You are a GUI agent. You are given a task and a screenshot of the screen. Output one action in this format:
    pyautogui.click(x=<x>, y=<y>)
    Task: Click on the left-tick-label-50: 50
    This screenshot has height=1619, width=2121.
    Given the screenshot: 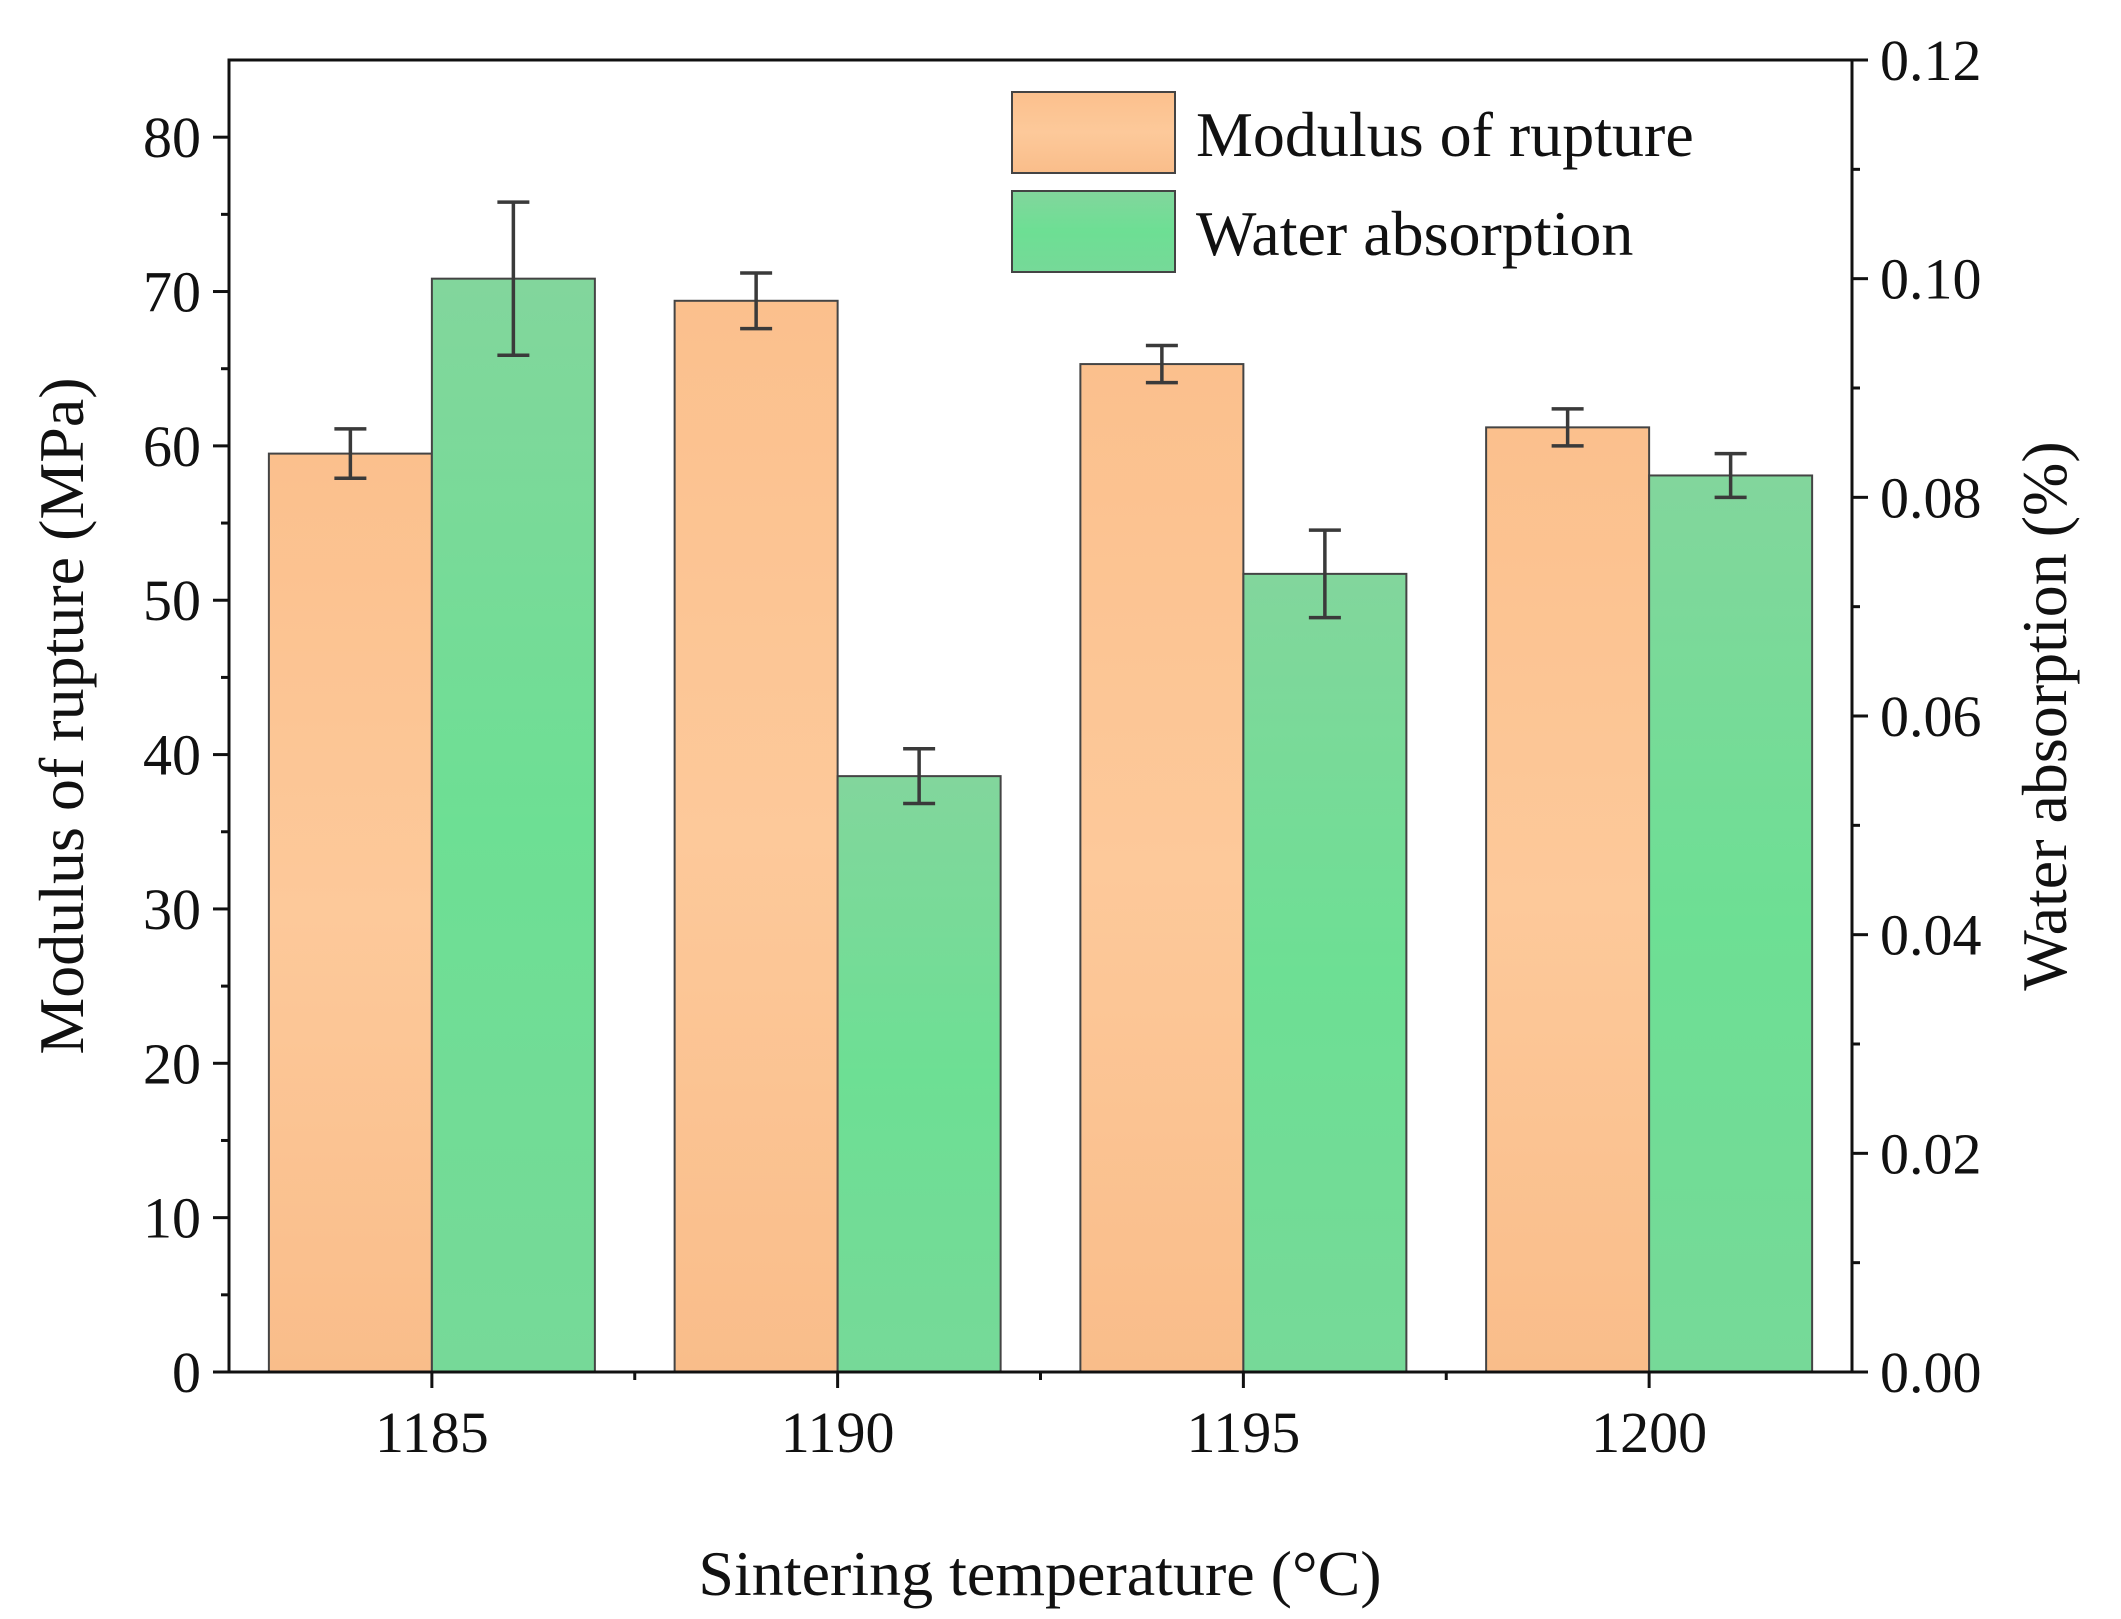 What is the action you would take?
    pyautogui.click(x=172, y=600)
    